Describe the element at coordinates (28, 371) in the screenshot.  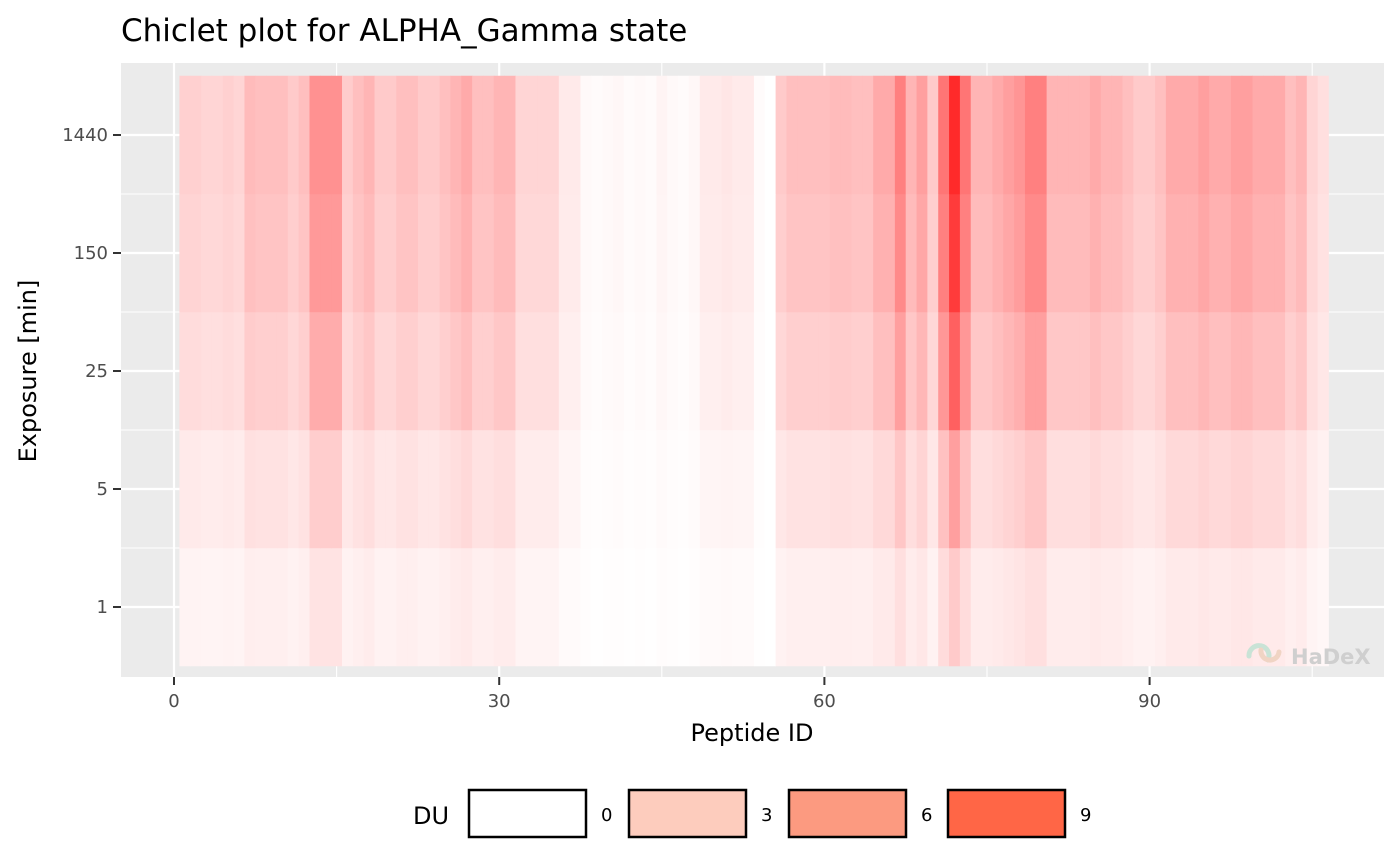
I see `y-axis-title: Exposure [min]` at that location.